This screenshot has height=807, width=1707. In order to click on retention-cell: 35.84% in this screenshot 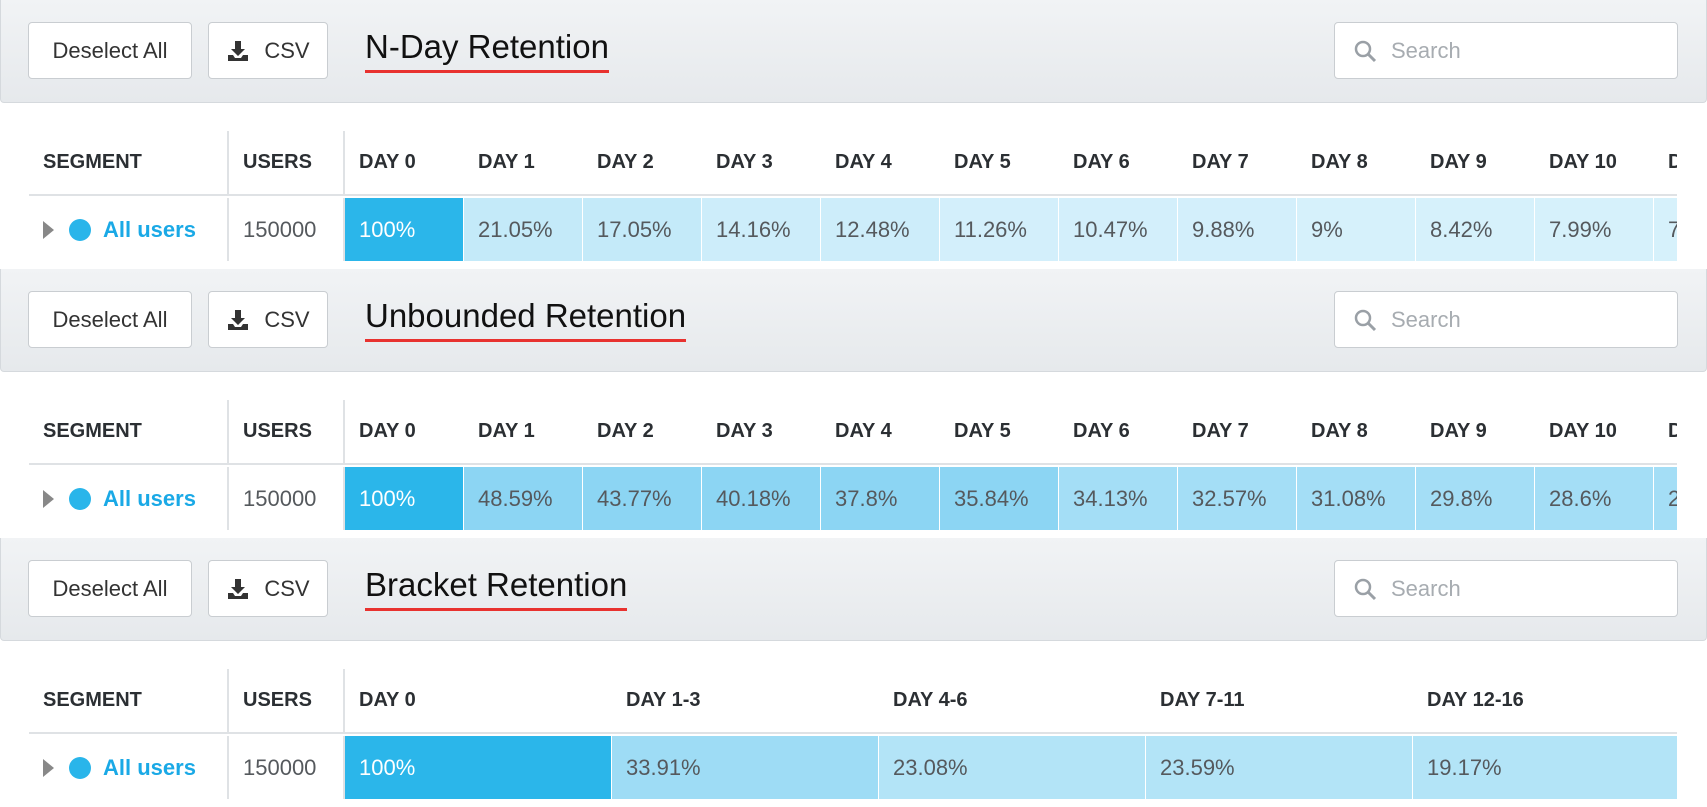, I will do `click(999, 498)`.